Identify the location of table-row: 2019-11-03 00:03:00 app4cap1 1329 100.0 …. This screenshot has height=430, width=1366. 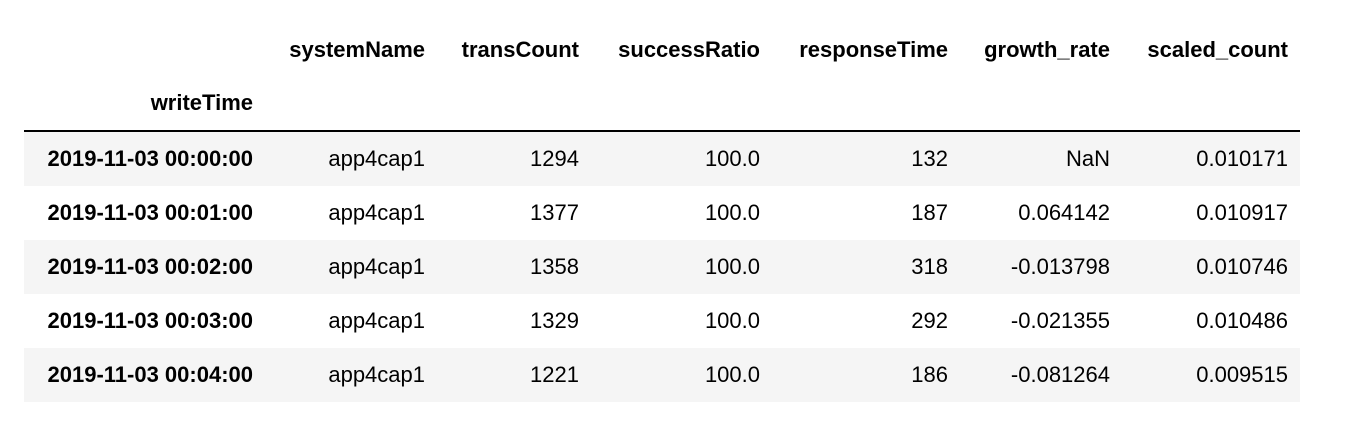
(662, 321).